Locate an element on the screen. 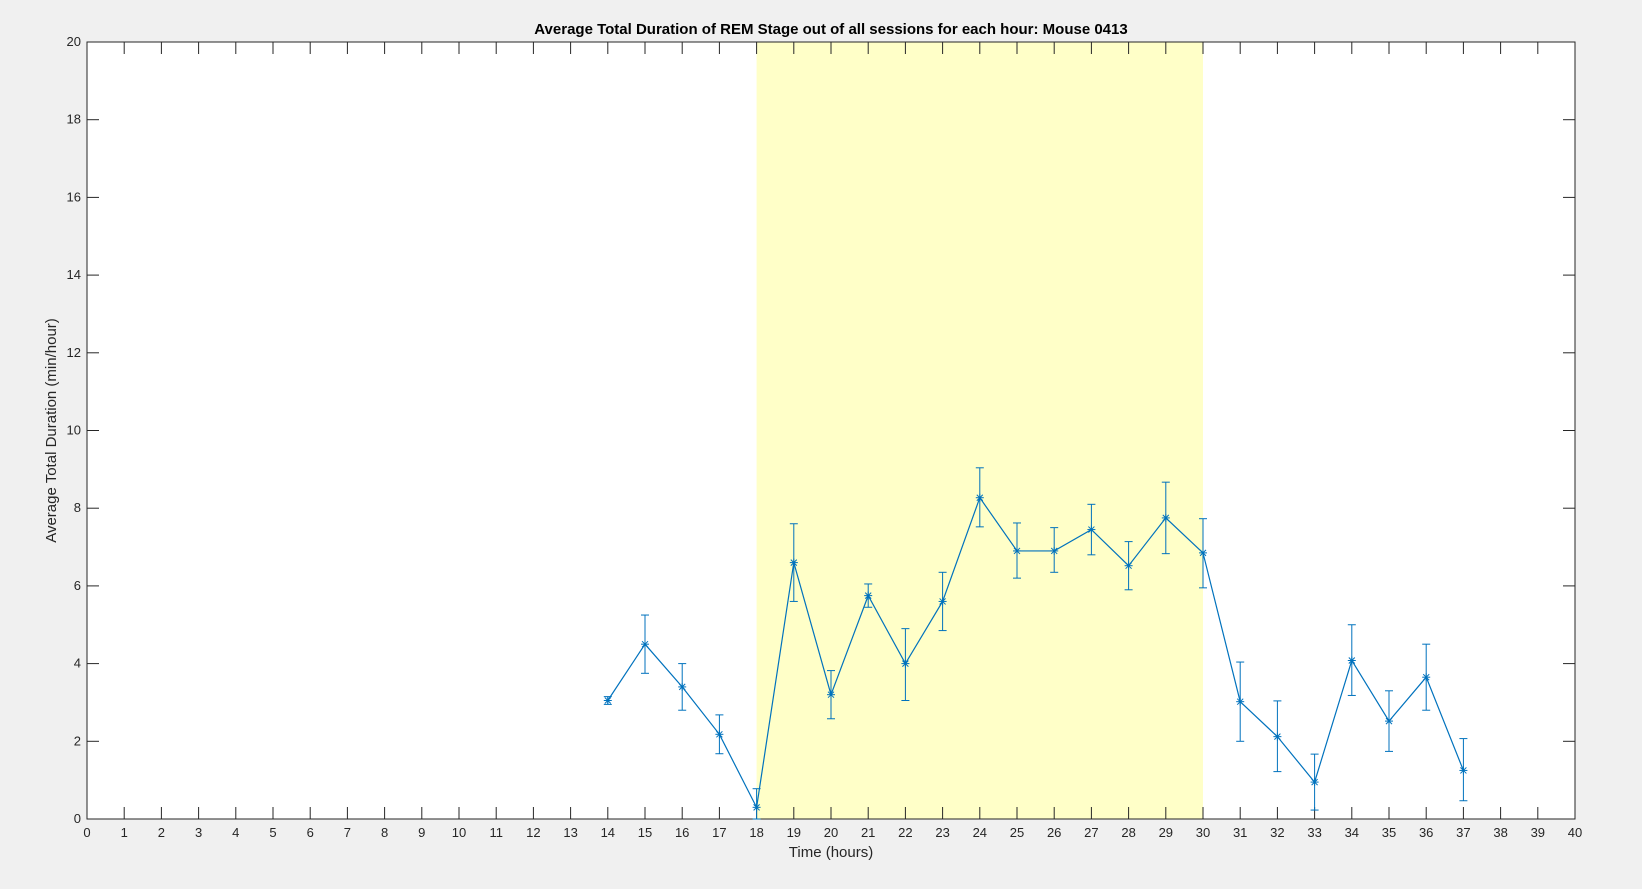  x-tick-label: 22 is located at coordinates (905, 832).